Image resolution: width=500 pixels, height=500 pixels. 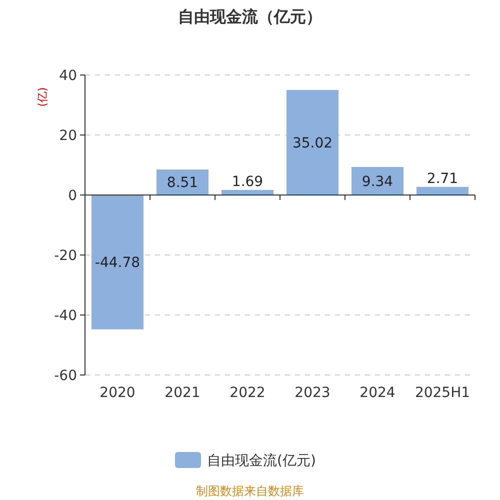 I want to click on data-label: -44.78, so click(x=117, y=263).